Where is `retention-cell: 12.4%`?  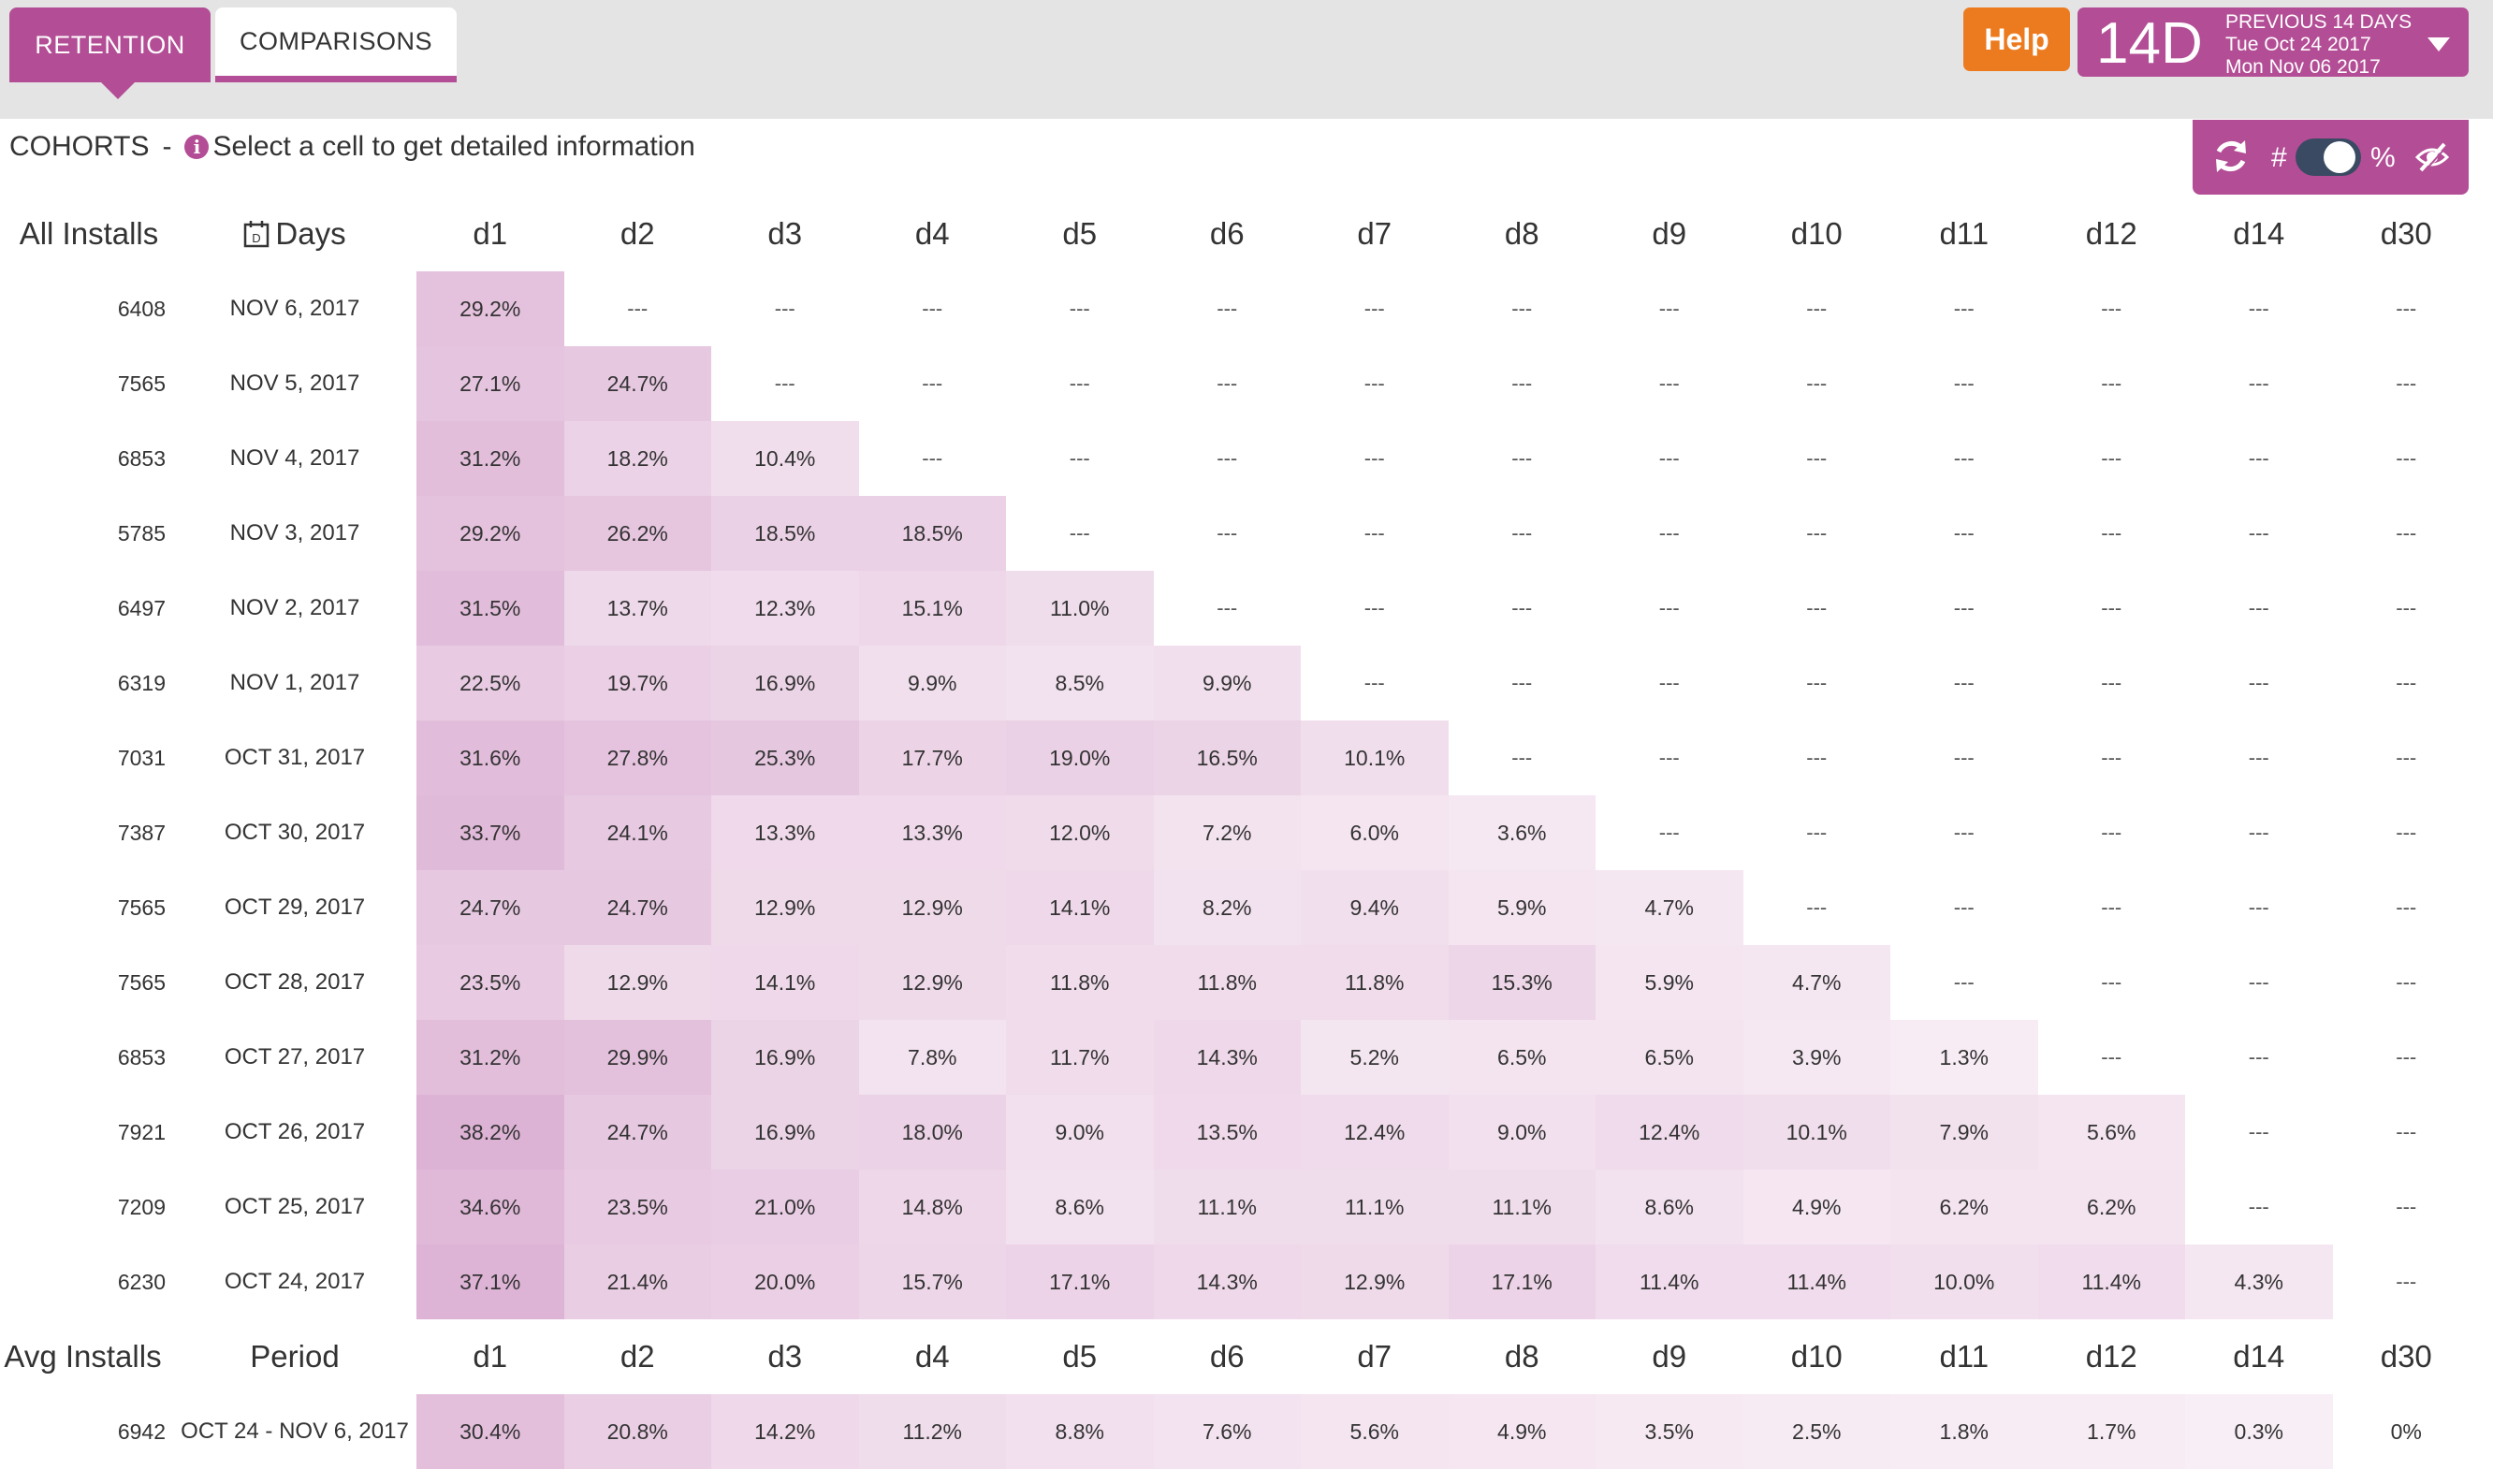
retention-cell: 12.4% is located at coordinates (1375, 1132).